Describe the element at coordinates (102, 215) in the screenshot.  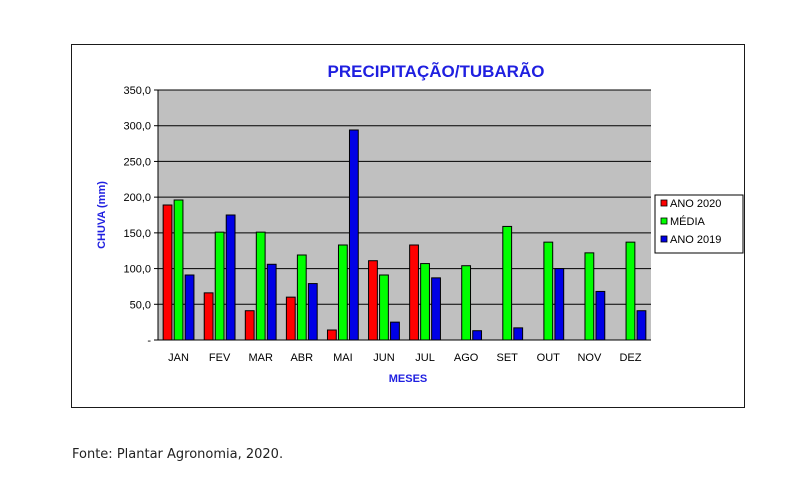
I see `y-axis-title: CHUVA (mm)` at that location.